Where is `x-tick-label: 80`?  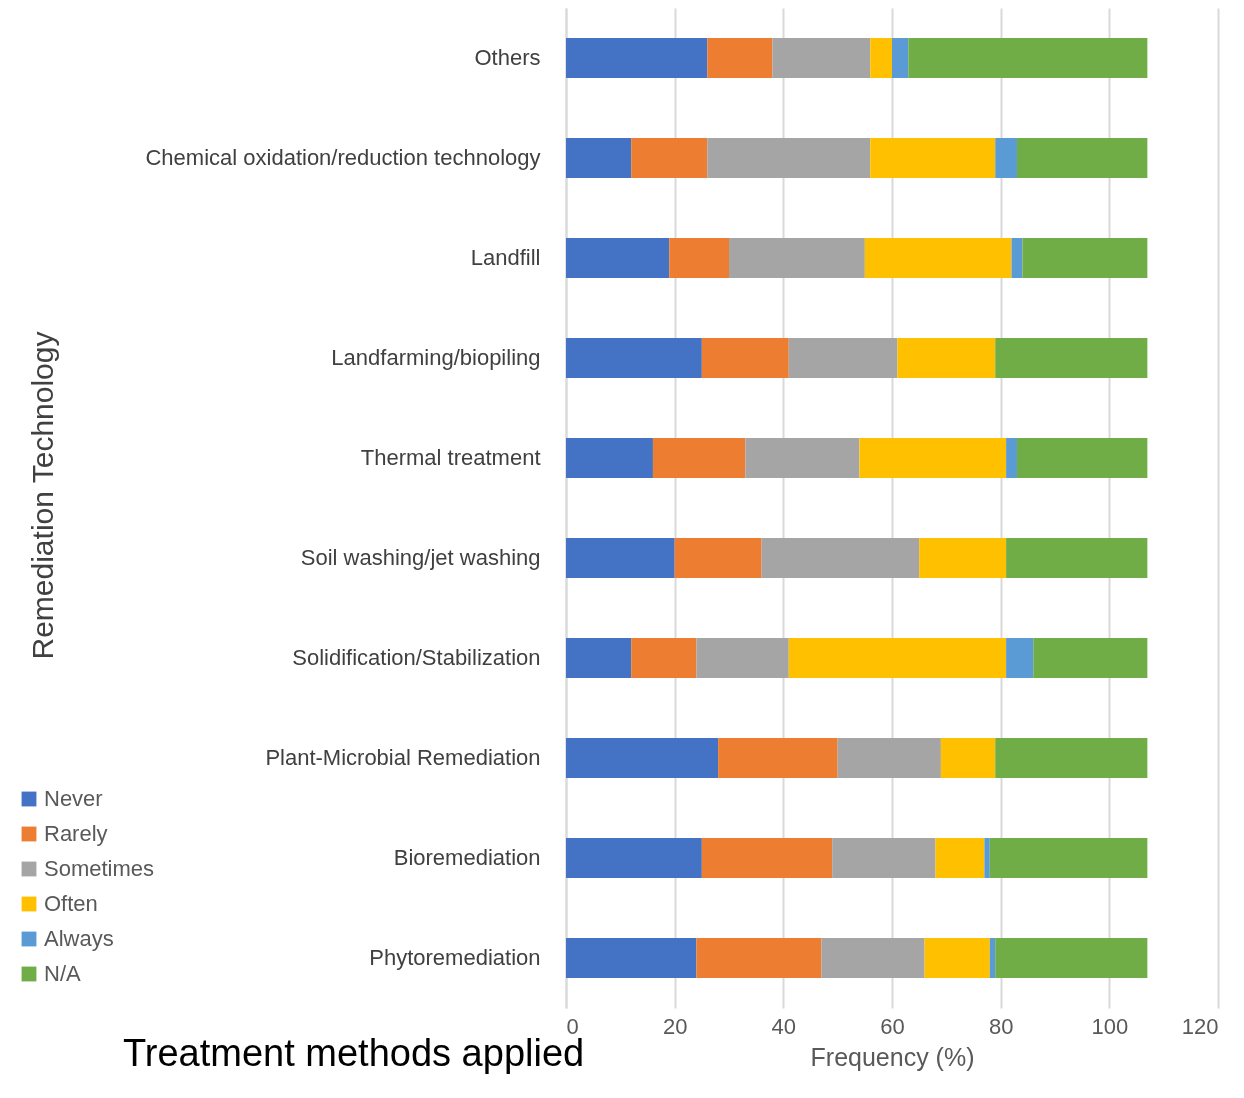 x-tick-label: 80 is located at coordinates (1001, 1026).